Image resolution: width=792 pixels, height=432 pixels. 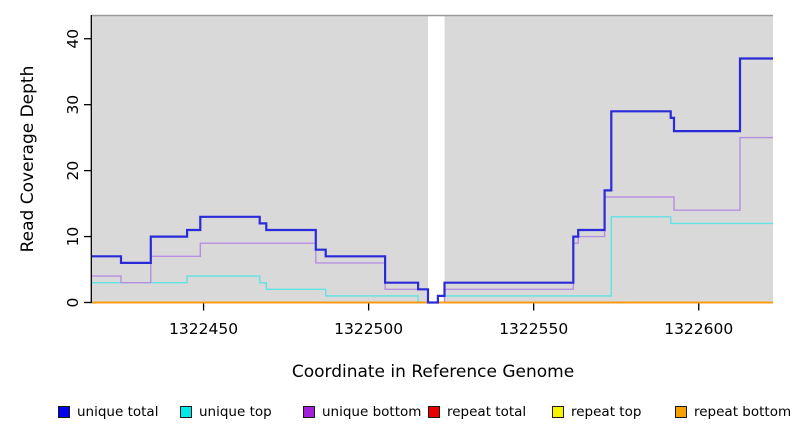 What do you see at coordinates (606, 412) in the screenshot?
I see `legend-label-repeat-top: repeat top` at bounding box center [606, 412].